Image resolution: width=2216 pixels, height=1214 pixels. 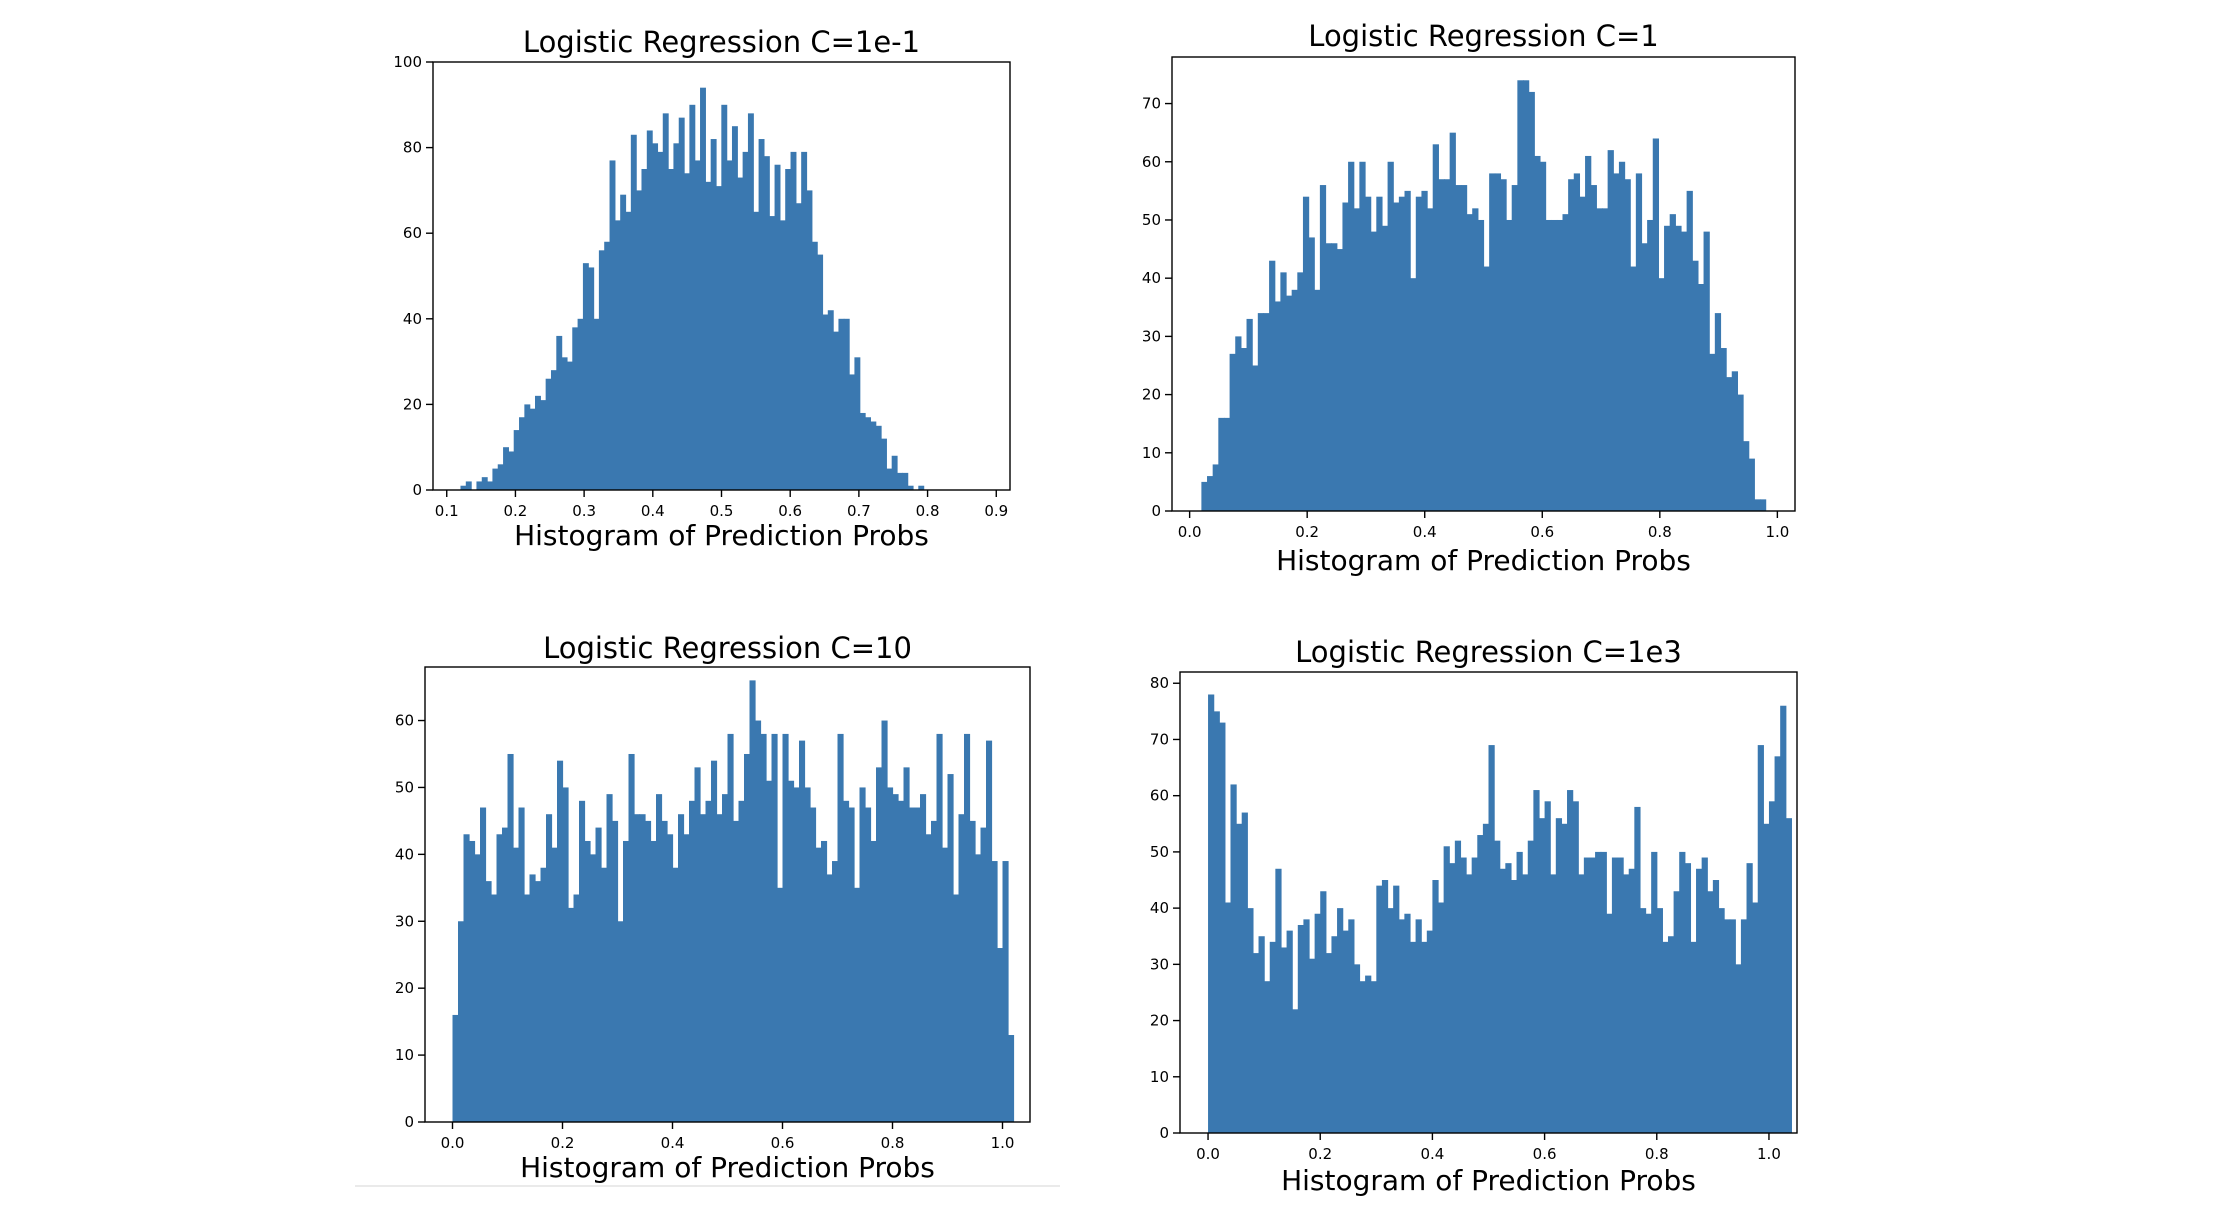 What do you see at coordinates (1488, 652) in the screenshot?
I see `chart-title: Logistic Regression C=1e3` at bounding box center [1488, 652].